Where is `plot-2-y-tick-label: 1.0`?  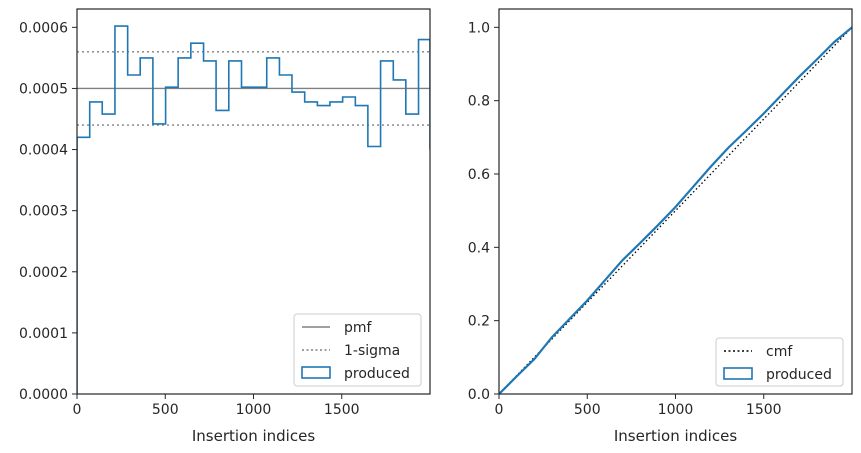
plot-2-y-tick-label: 1.0 is located at coordinates (479, 28).